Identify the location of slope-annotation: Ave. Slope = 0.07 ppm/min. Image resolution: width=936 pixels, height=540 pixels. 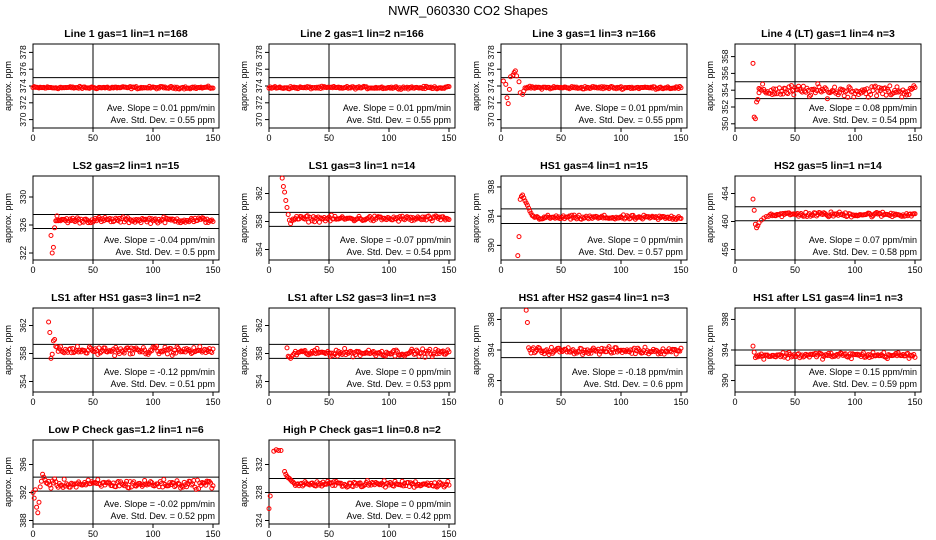
(863, 240).